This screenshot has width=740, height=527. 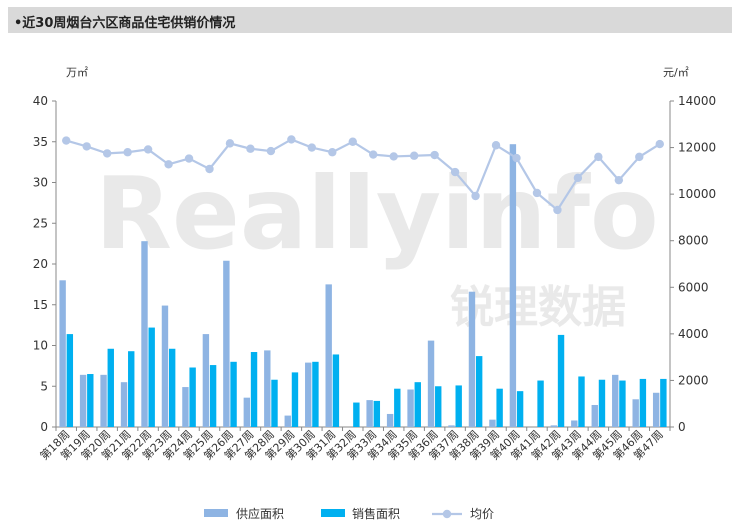 What do you see at coordinates (40, 183) in the screenshot?
I see `left-axis-tick-label: 30` at bounding box center [40, 183].